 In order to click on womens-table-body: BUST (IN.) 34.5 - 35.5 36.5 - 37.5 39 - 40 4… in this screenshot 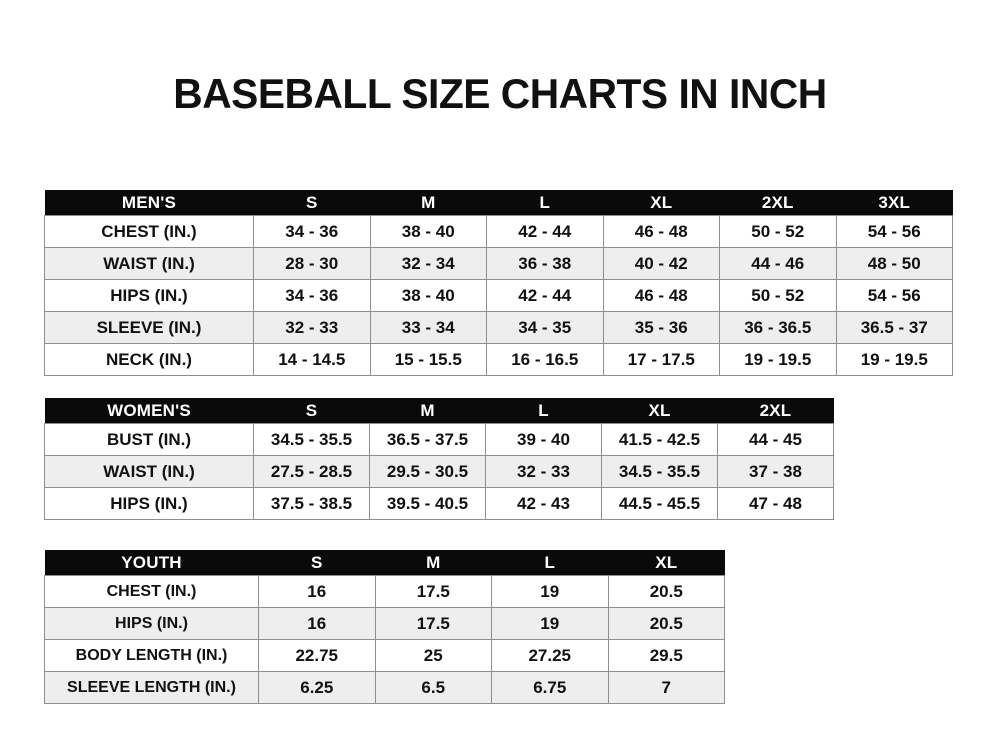, I will do `click(439, 471)`.